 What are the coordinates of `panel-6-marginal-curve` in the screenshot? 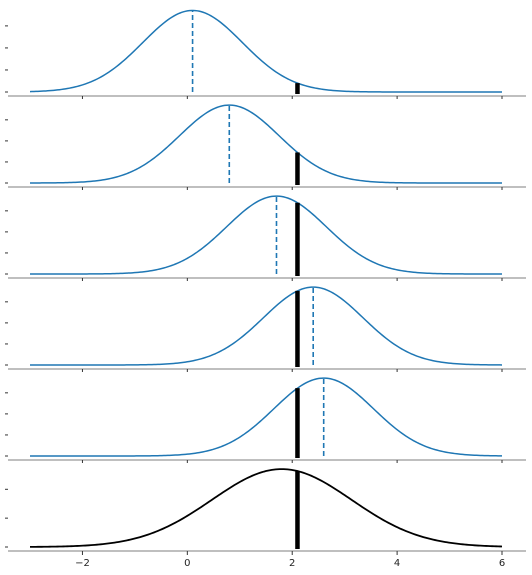 It's located at (266, 508).